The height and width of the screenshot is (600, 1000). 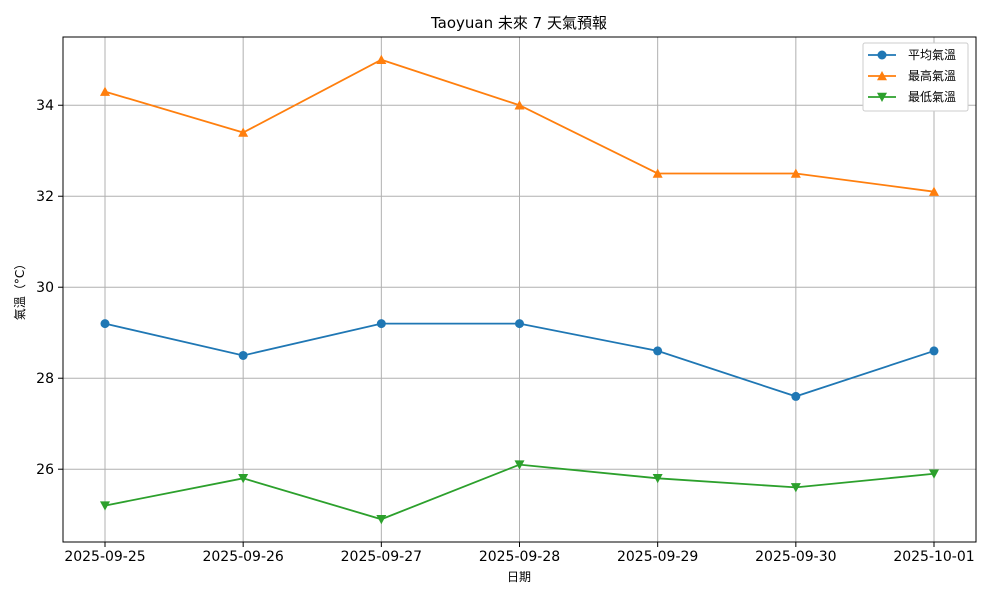 I want to click on legend-box, so click(x=915, y=77).